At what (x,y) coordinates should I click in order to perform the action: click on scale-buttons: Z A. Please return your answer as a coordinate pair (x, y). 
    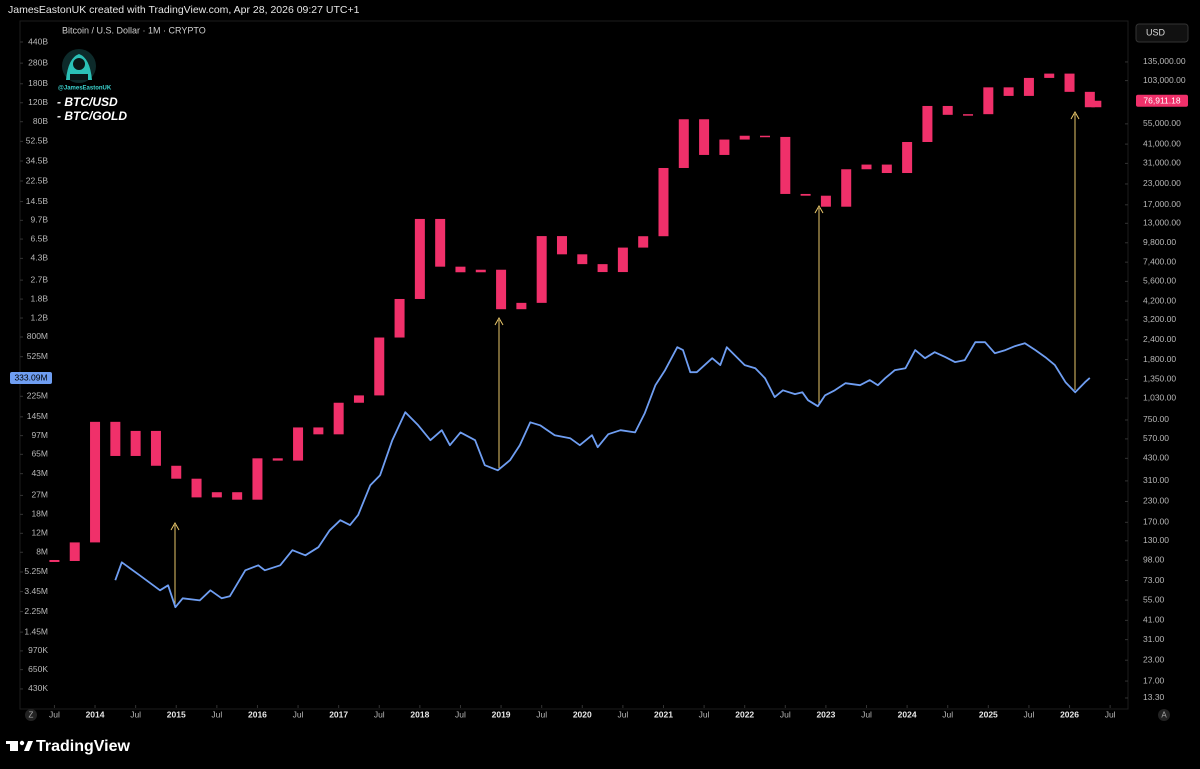
    Looking at the image, I should click on (597, 715).